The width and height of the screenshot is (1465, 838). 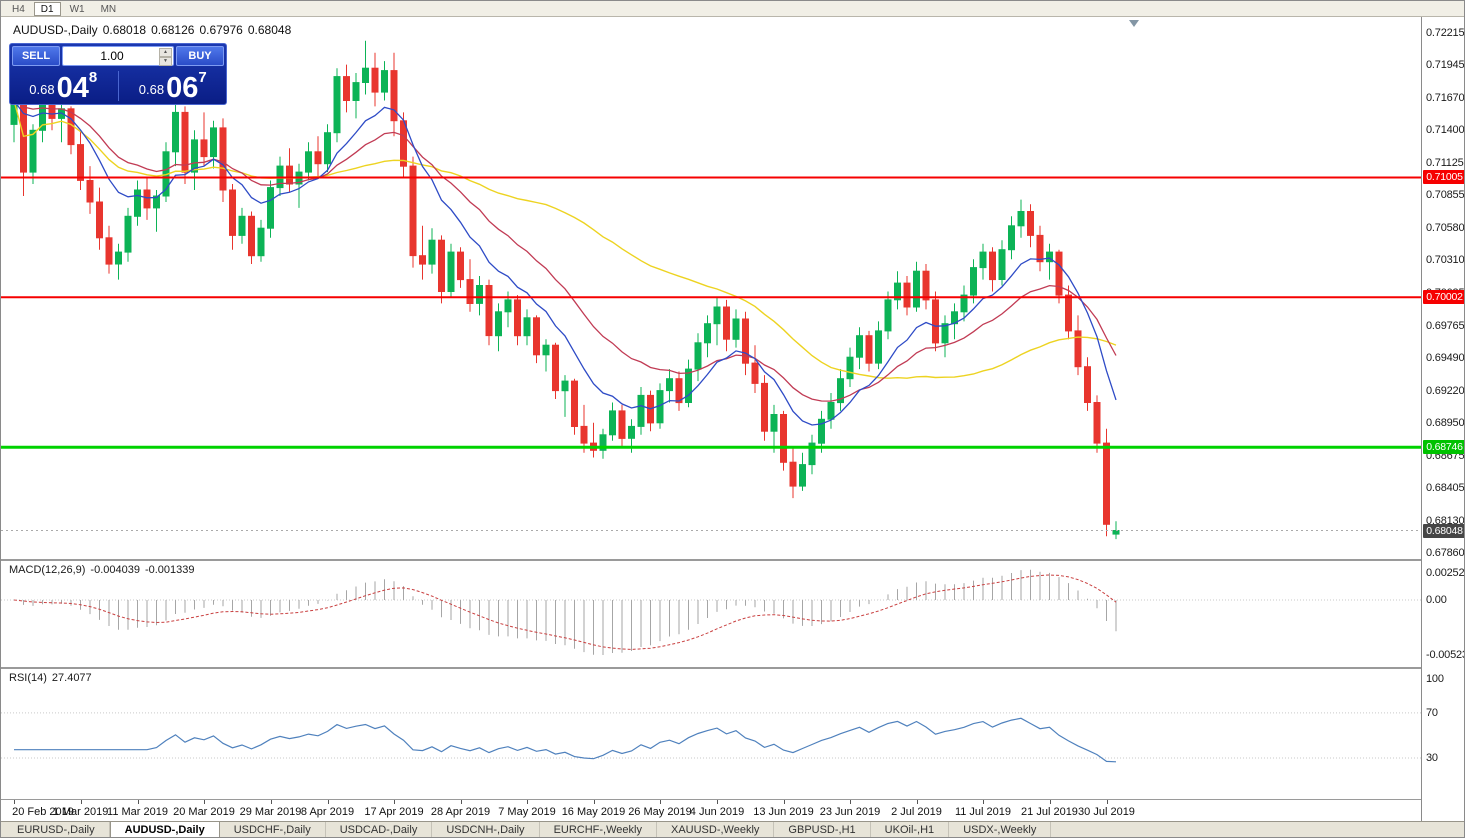 What do you see at coordinates (1443, 447) in the screenshot?
I see `price-tag: 0.68746` at bounding box center [1443, 447].